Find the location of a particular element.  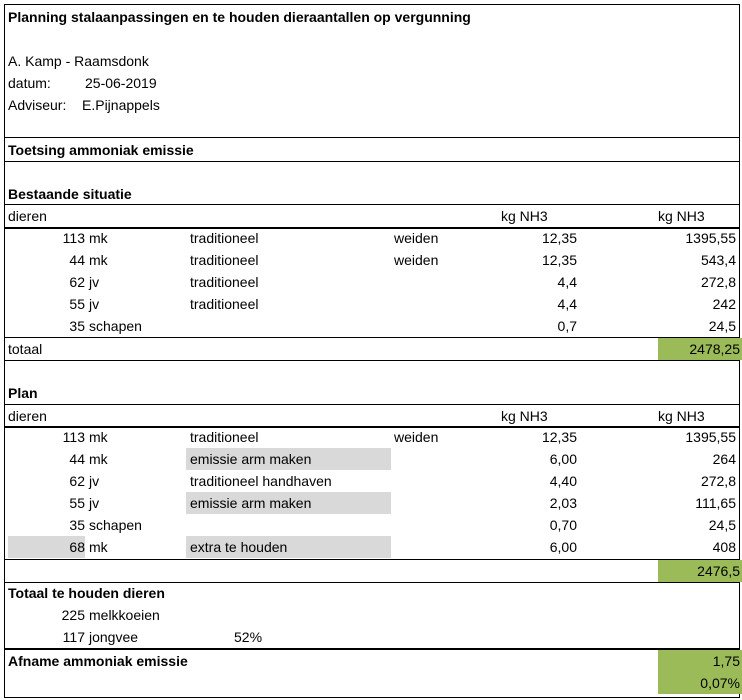

date-label: datum: is located at coordinates (29, 83).